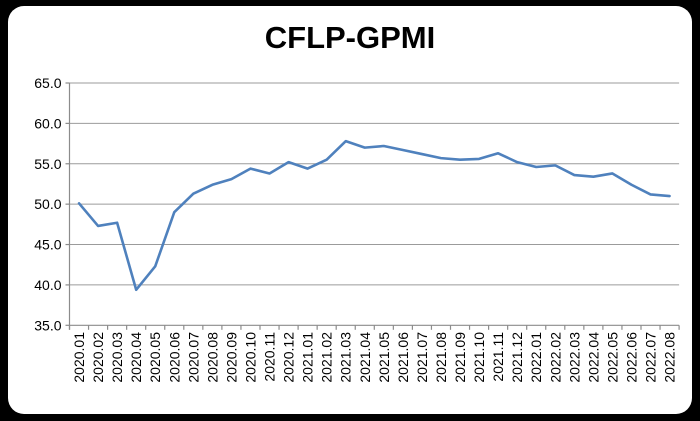 The height and width of the screenshot is (421, 700). I want to click on x-axis-tick-label: 2021.04, so click(365, 357).